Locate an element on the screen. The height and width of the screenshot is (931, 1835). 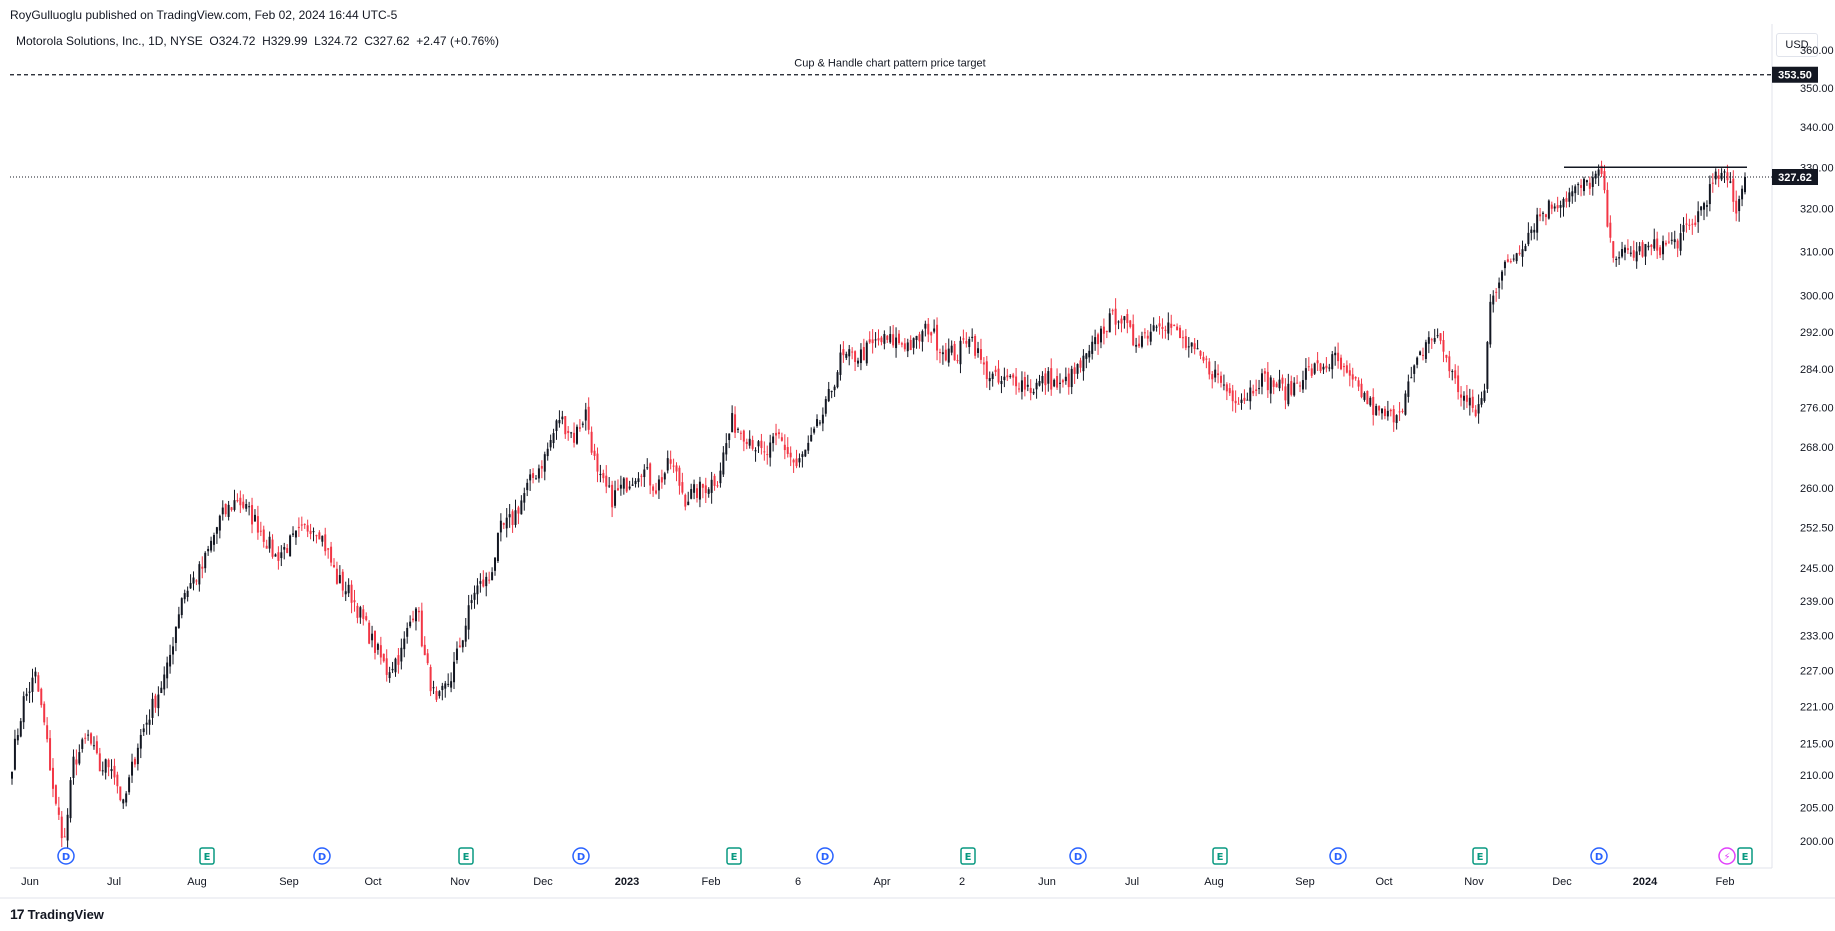
earnings-marker: E is located at coordinates (1220, 856).